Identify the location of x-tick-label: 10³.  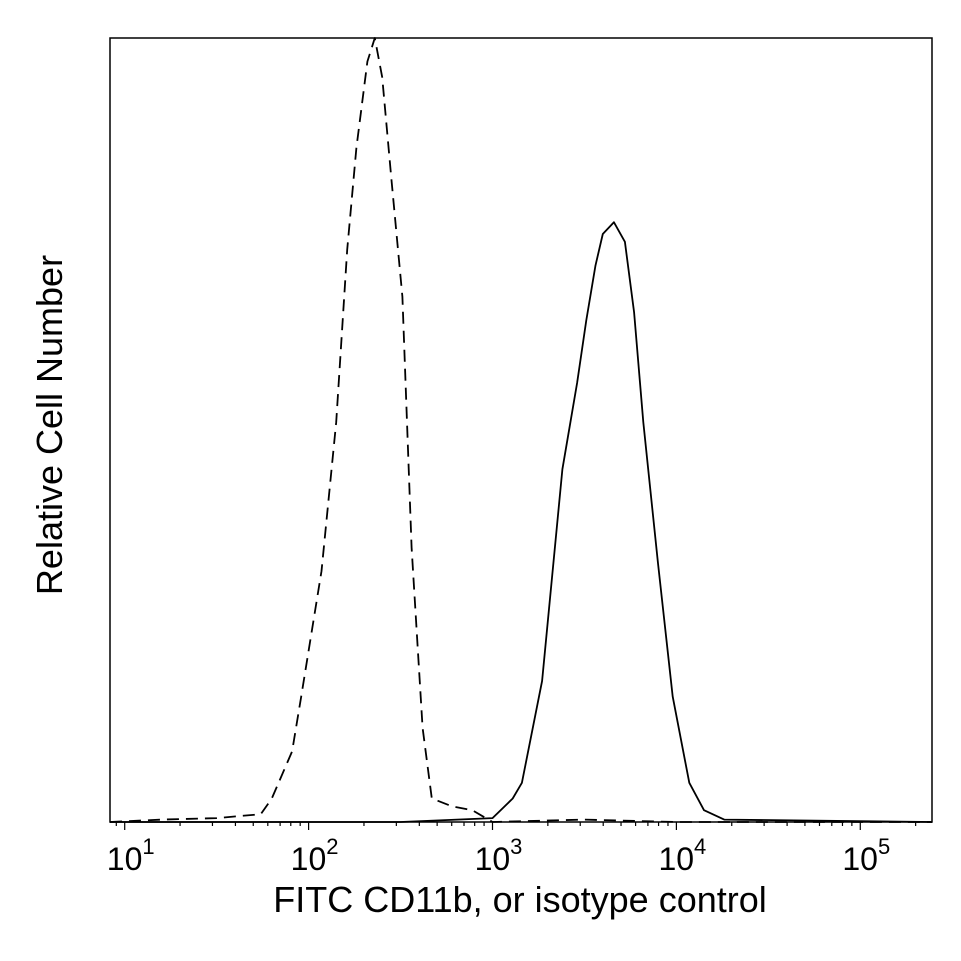
(499, 855).